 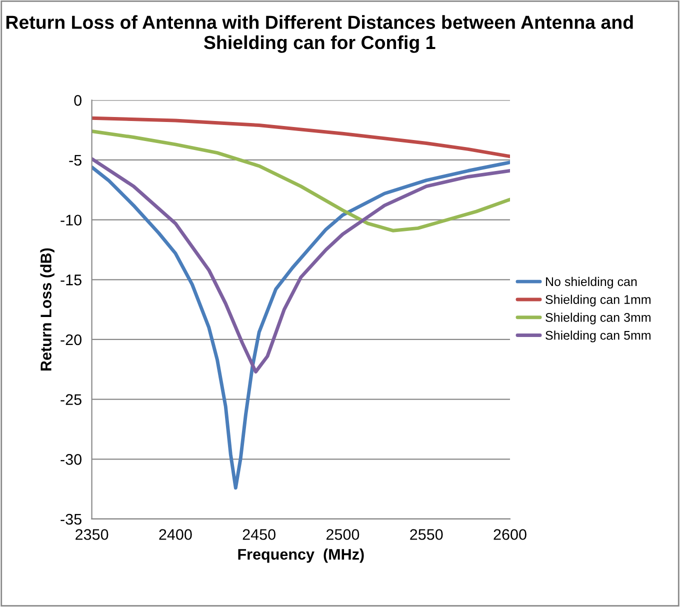 What do you see at coordinates (598, 336) in the screenshot?
I see `legend-label: Shielding can 5mm` at bounding box center [598, 336].